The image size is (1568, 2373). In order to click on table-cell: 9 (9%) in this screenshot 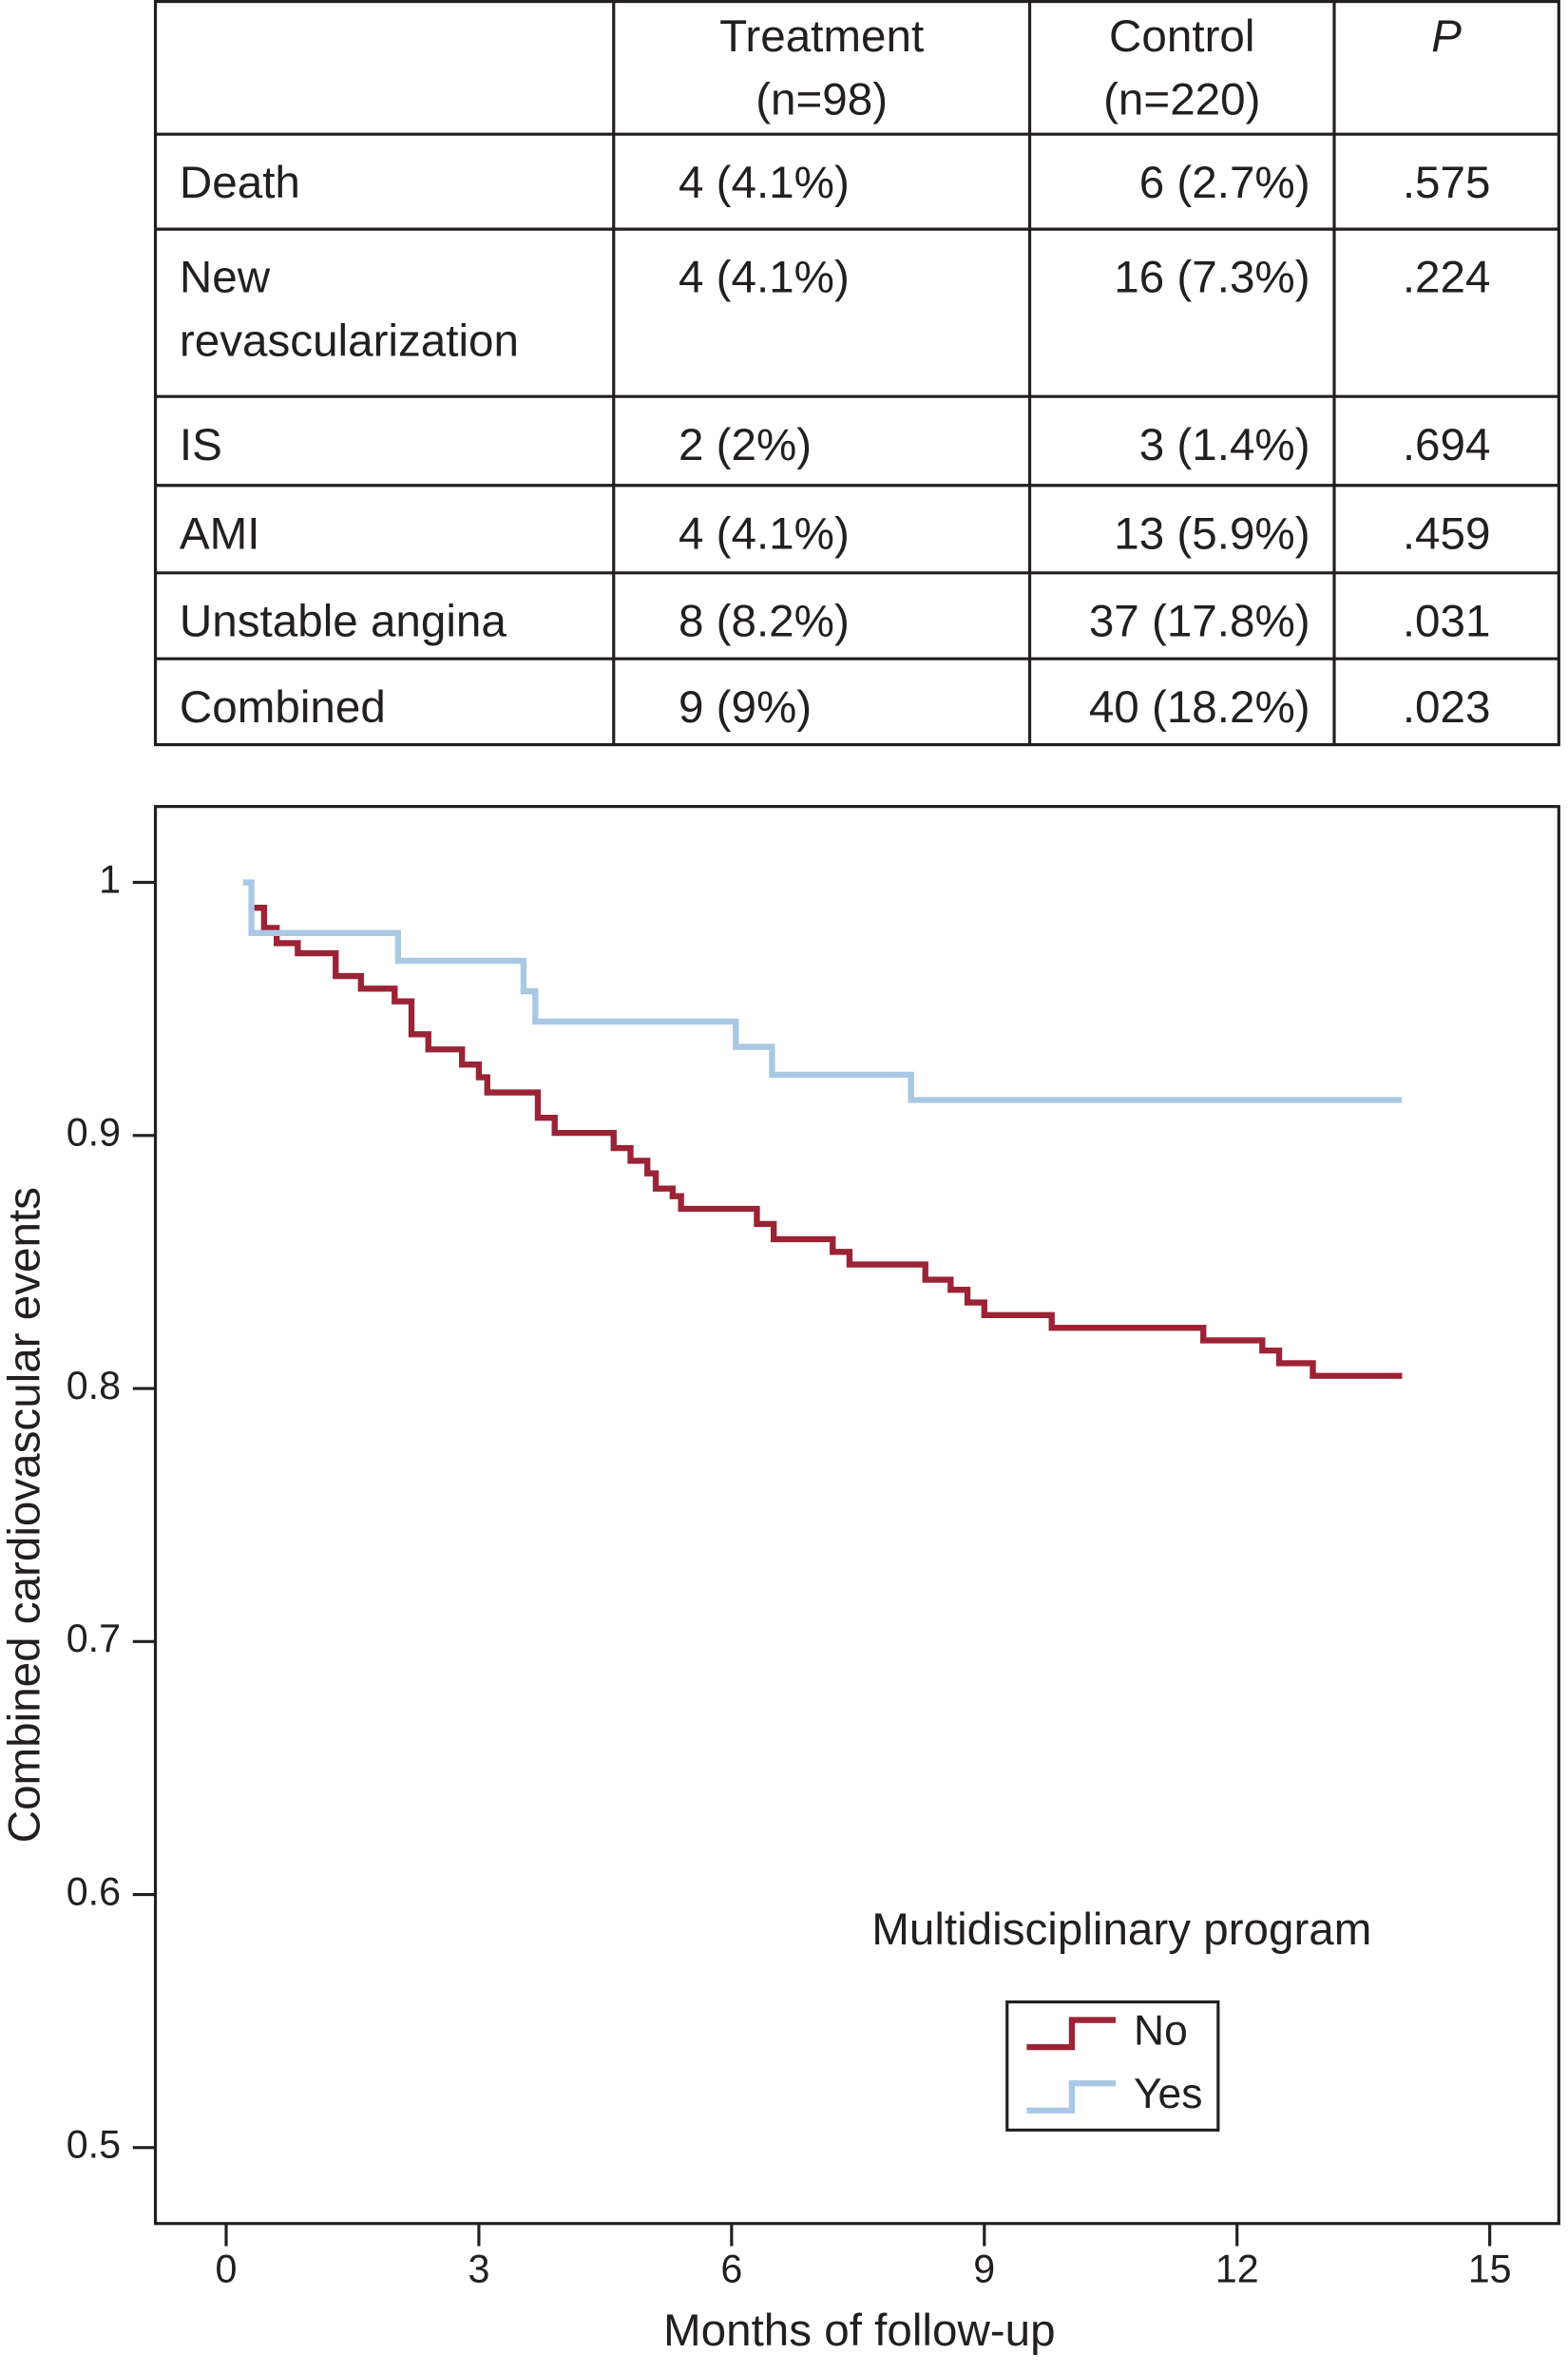, I will do `click(746, 707)`.